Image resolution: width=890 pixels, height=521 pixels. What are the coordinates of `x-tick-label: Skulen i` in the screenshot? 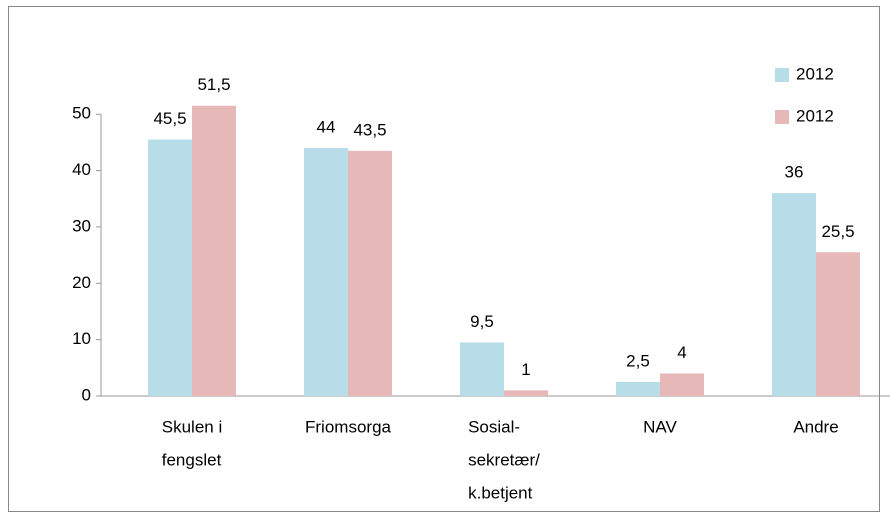 It's located at (192, 426).